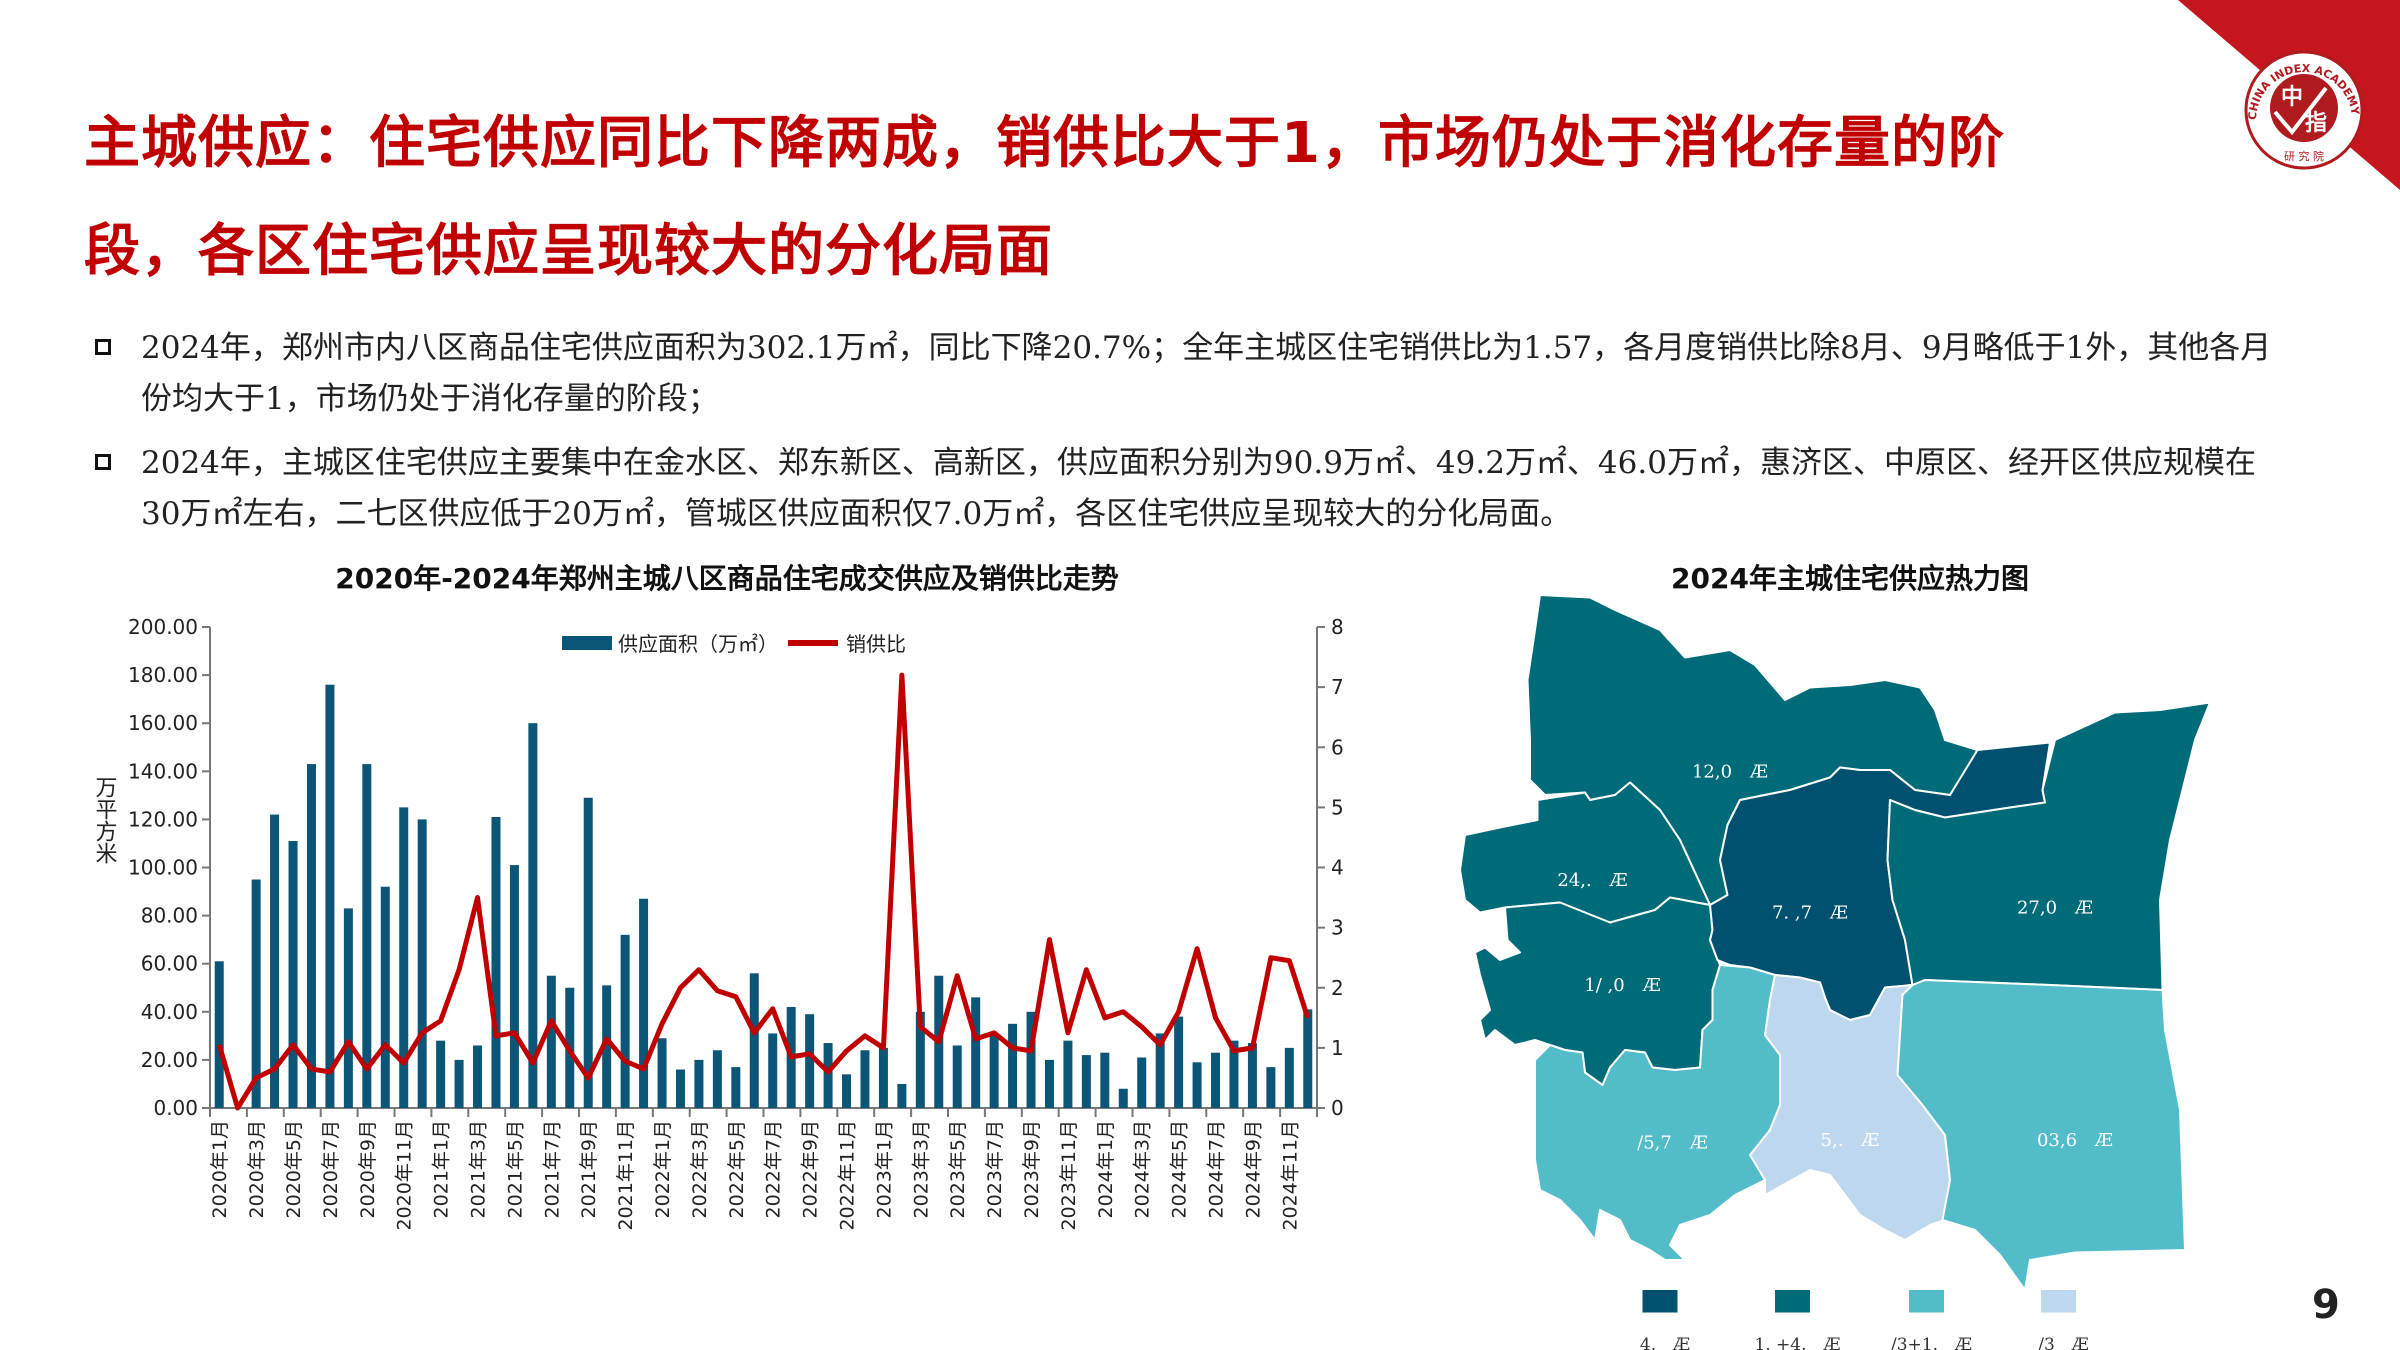 The height and width of the screenshot is (1350, 2400). I want to click on logo: 中 指 CHINA INDEX ACADEMY 研 究 院, so click(2304, 110).